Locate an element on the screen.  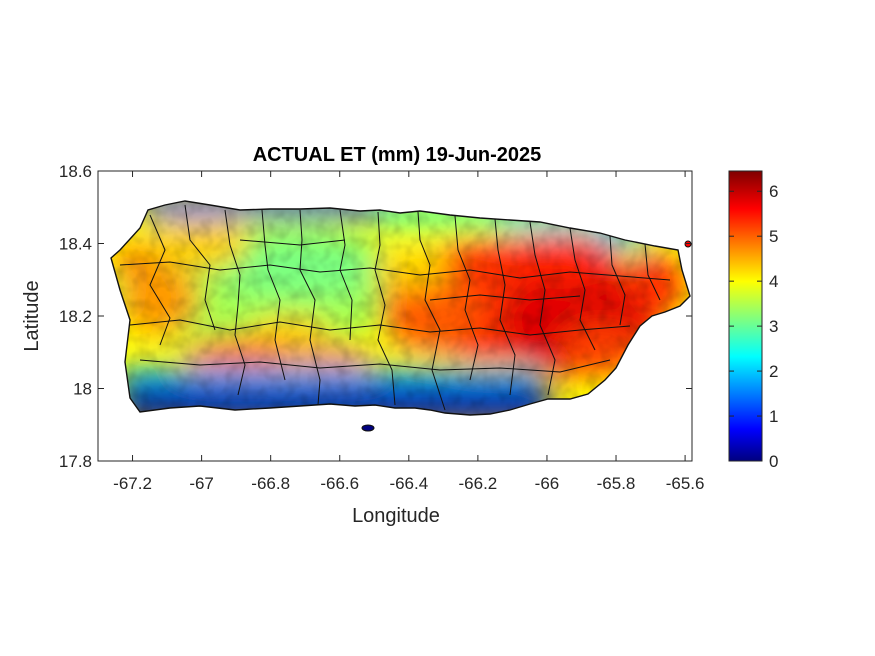
x-tick-label: -65.8 is located at coordinates (616, 483).